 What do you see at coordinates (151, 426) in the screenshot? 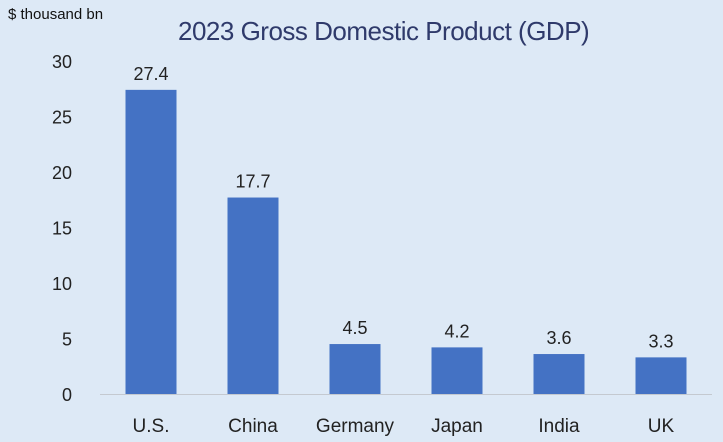
I see `x-tick-label: U.S.` at bounding box center [151, 426].